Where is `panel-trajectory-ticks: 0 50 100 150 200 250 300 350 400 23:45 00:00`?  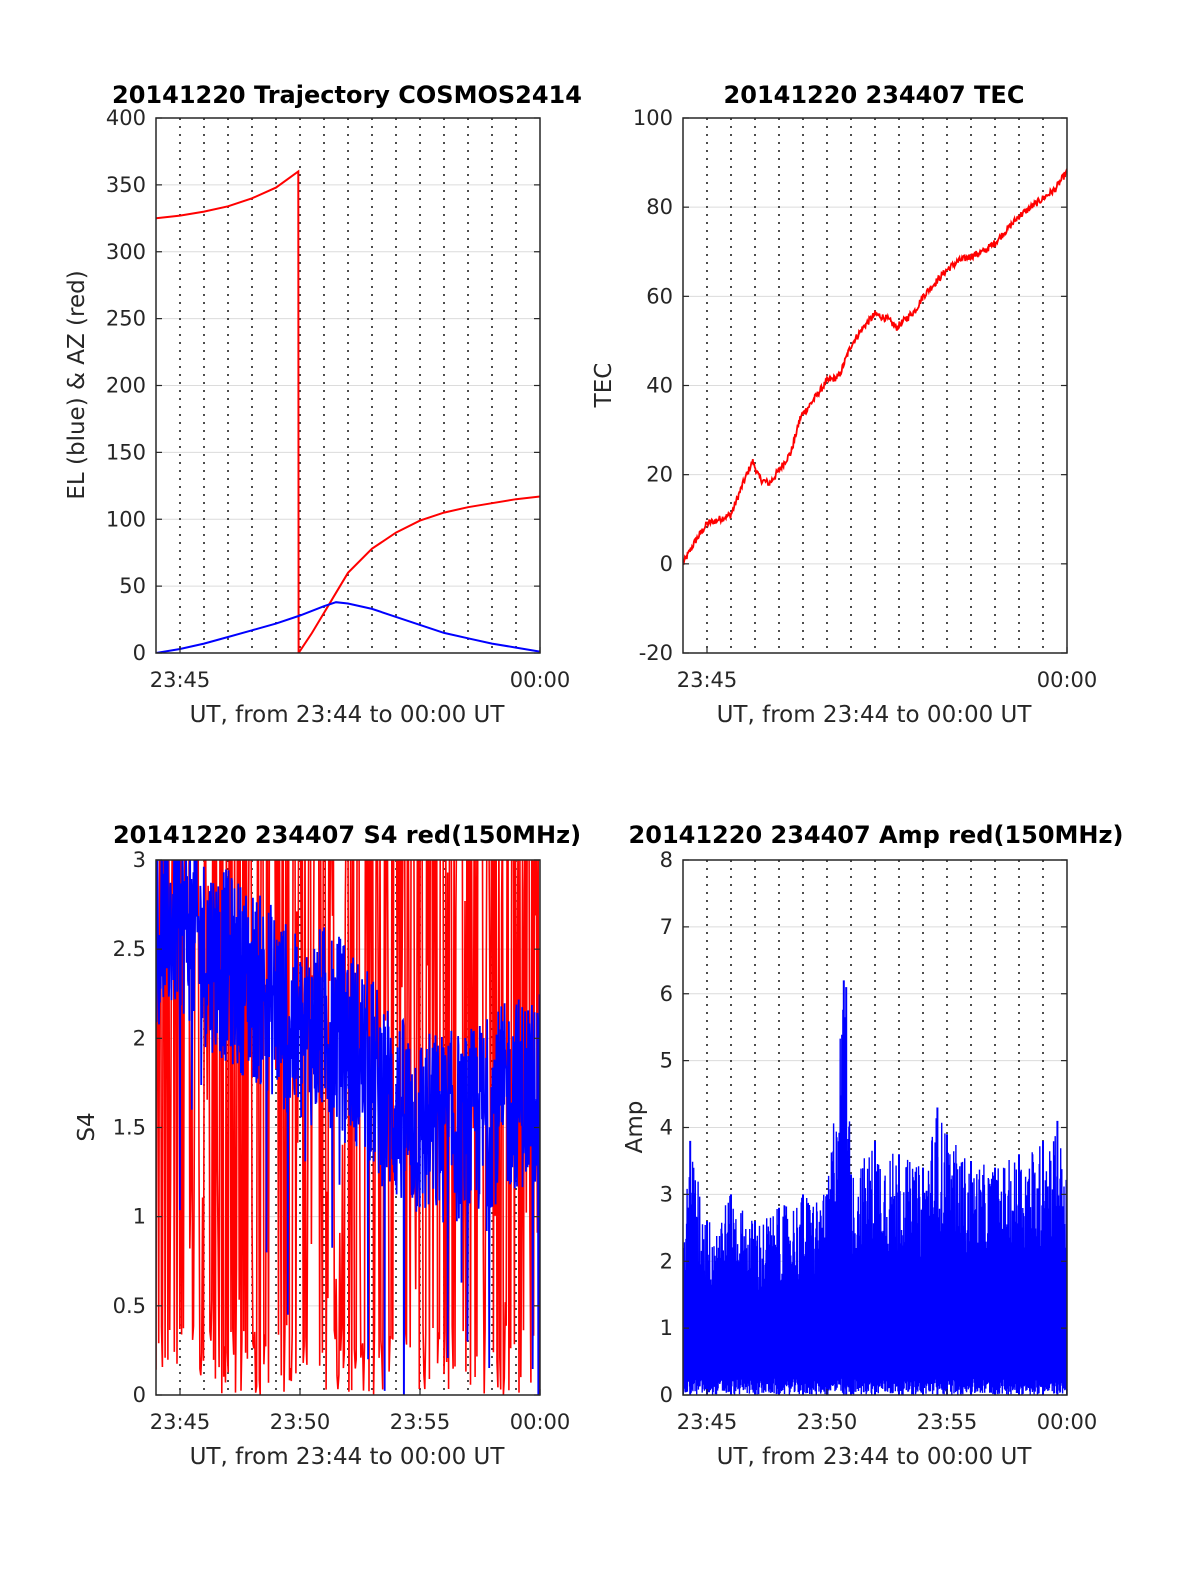
panel-trajectory-ticks: 0 50 100 150 200 250 300 350 400 23:45 00:00 is located at coordinates (338, 399).